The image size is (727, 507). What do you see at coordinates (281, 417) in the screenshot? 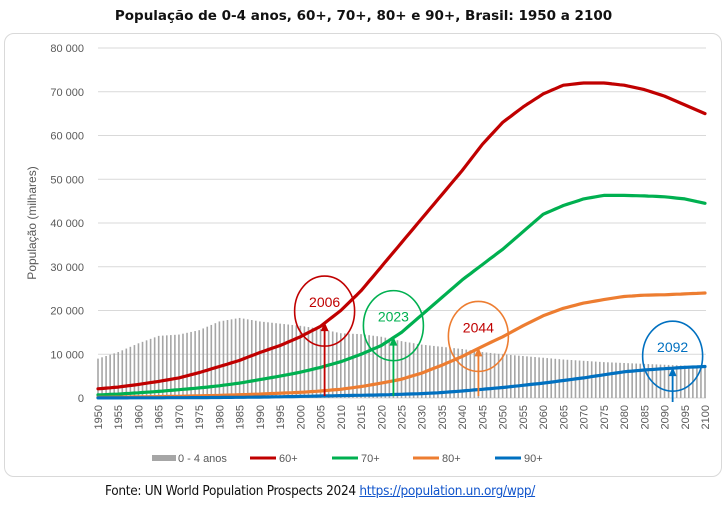
I see `x-tick-label: 1995` at bounding box center [281, 417].